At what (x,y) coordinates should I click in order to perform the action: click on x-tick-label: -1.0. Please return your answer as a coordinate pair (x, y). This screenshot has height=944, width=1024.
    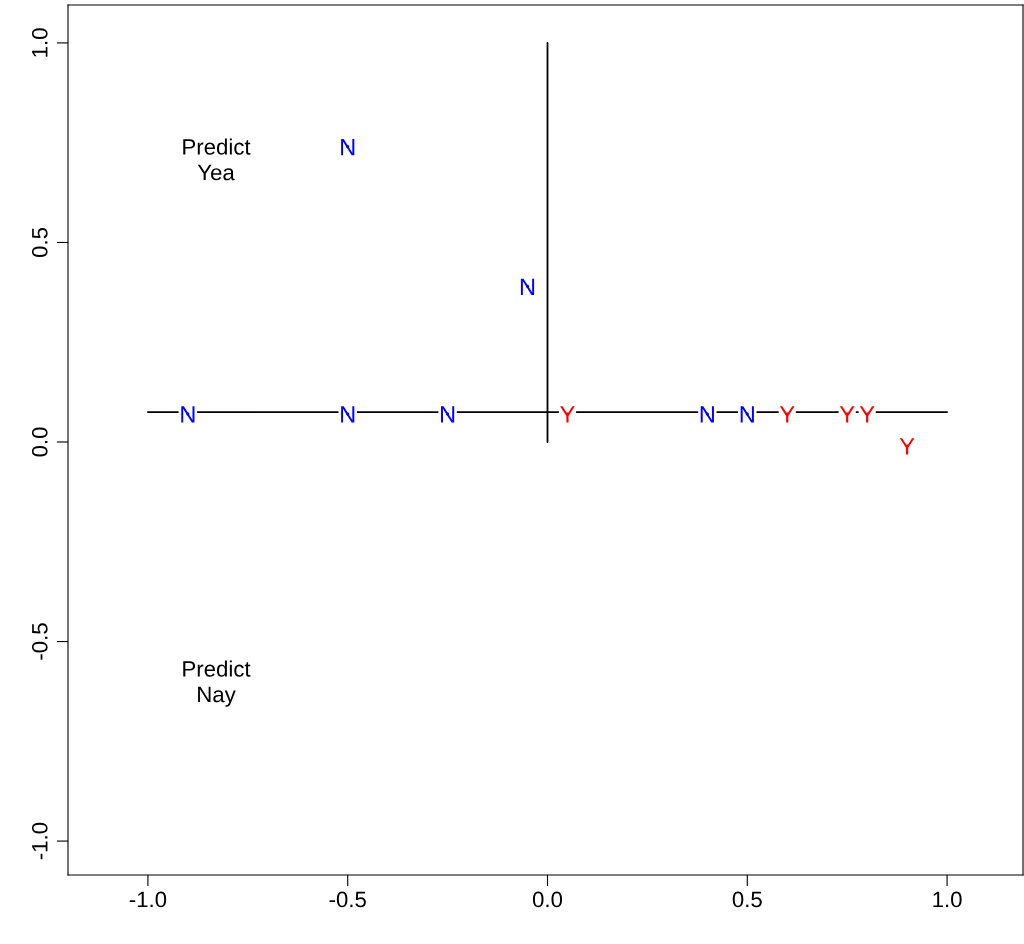
    Looking at the image, I should click on (148, 899).